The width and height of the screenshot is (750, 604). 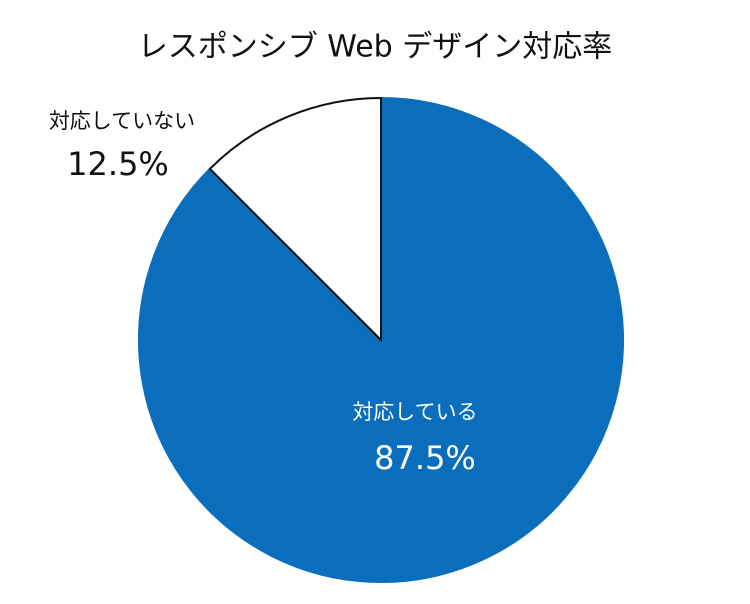 What do you see at coordinates (414, 412) in the screenshot?
I see `slice-label: 対応している` at bounding box center [414, 412].